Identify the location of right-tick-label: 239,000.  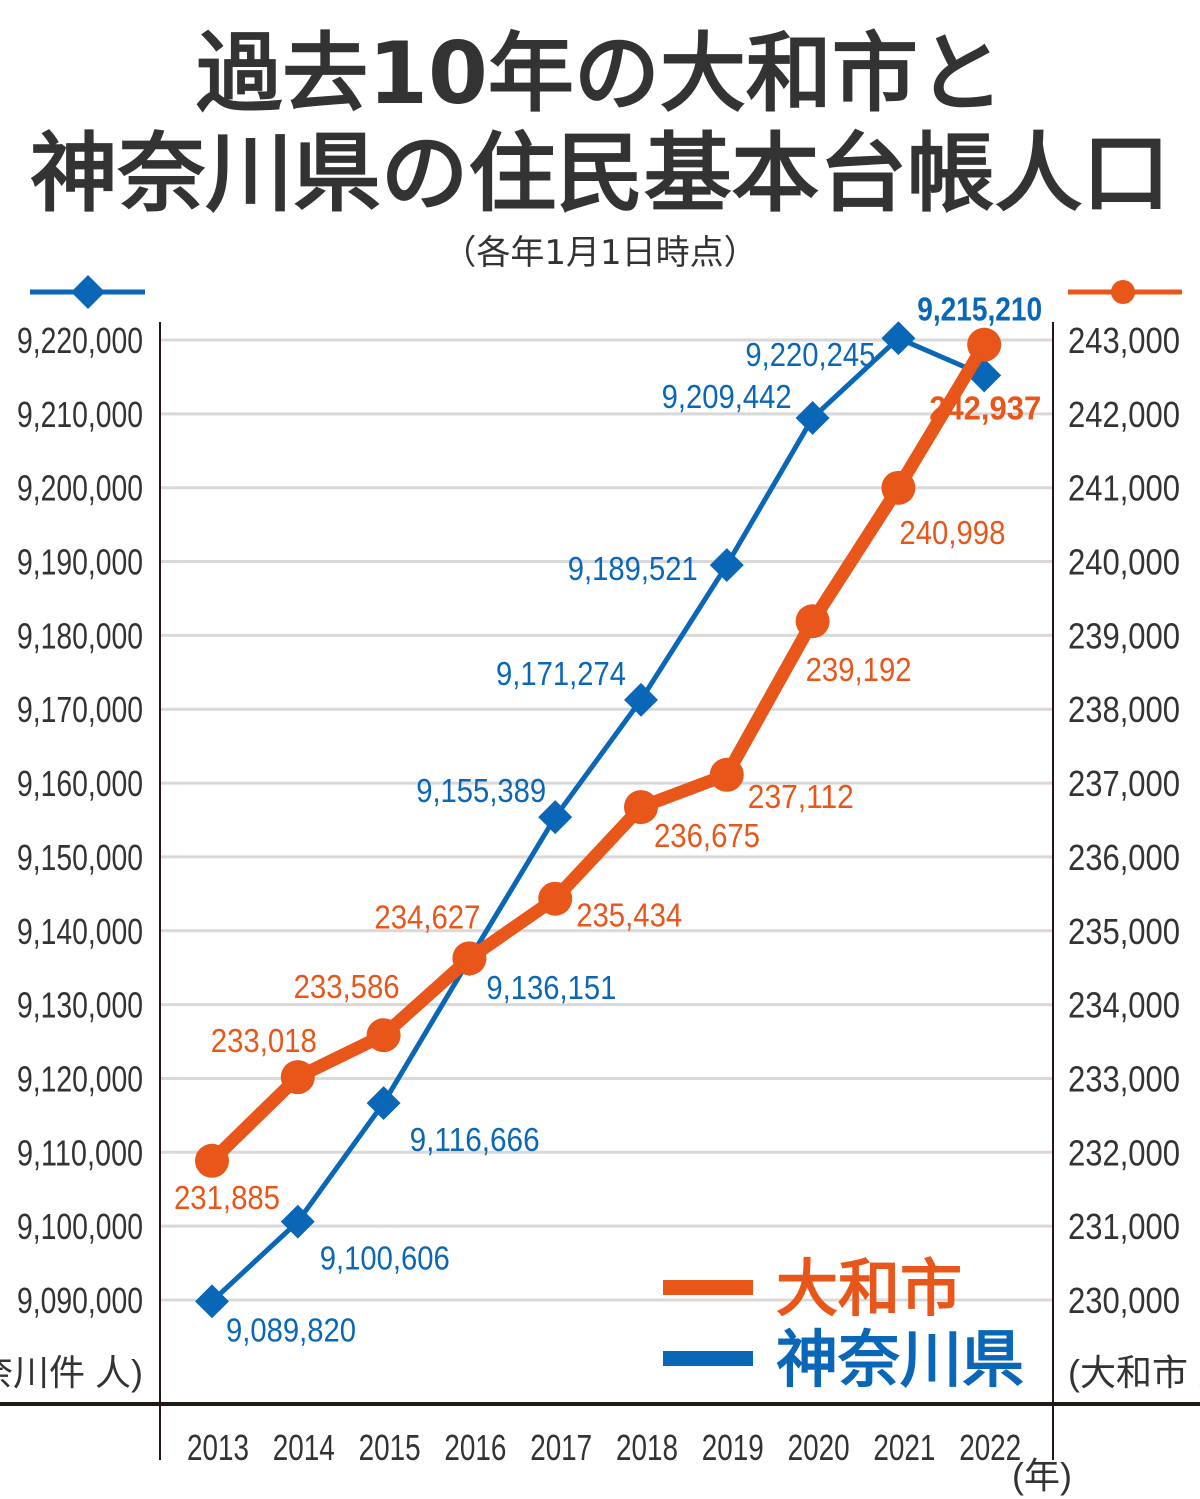
(1124, 635).